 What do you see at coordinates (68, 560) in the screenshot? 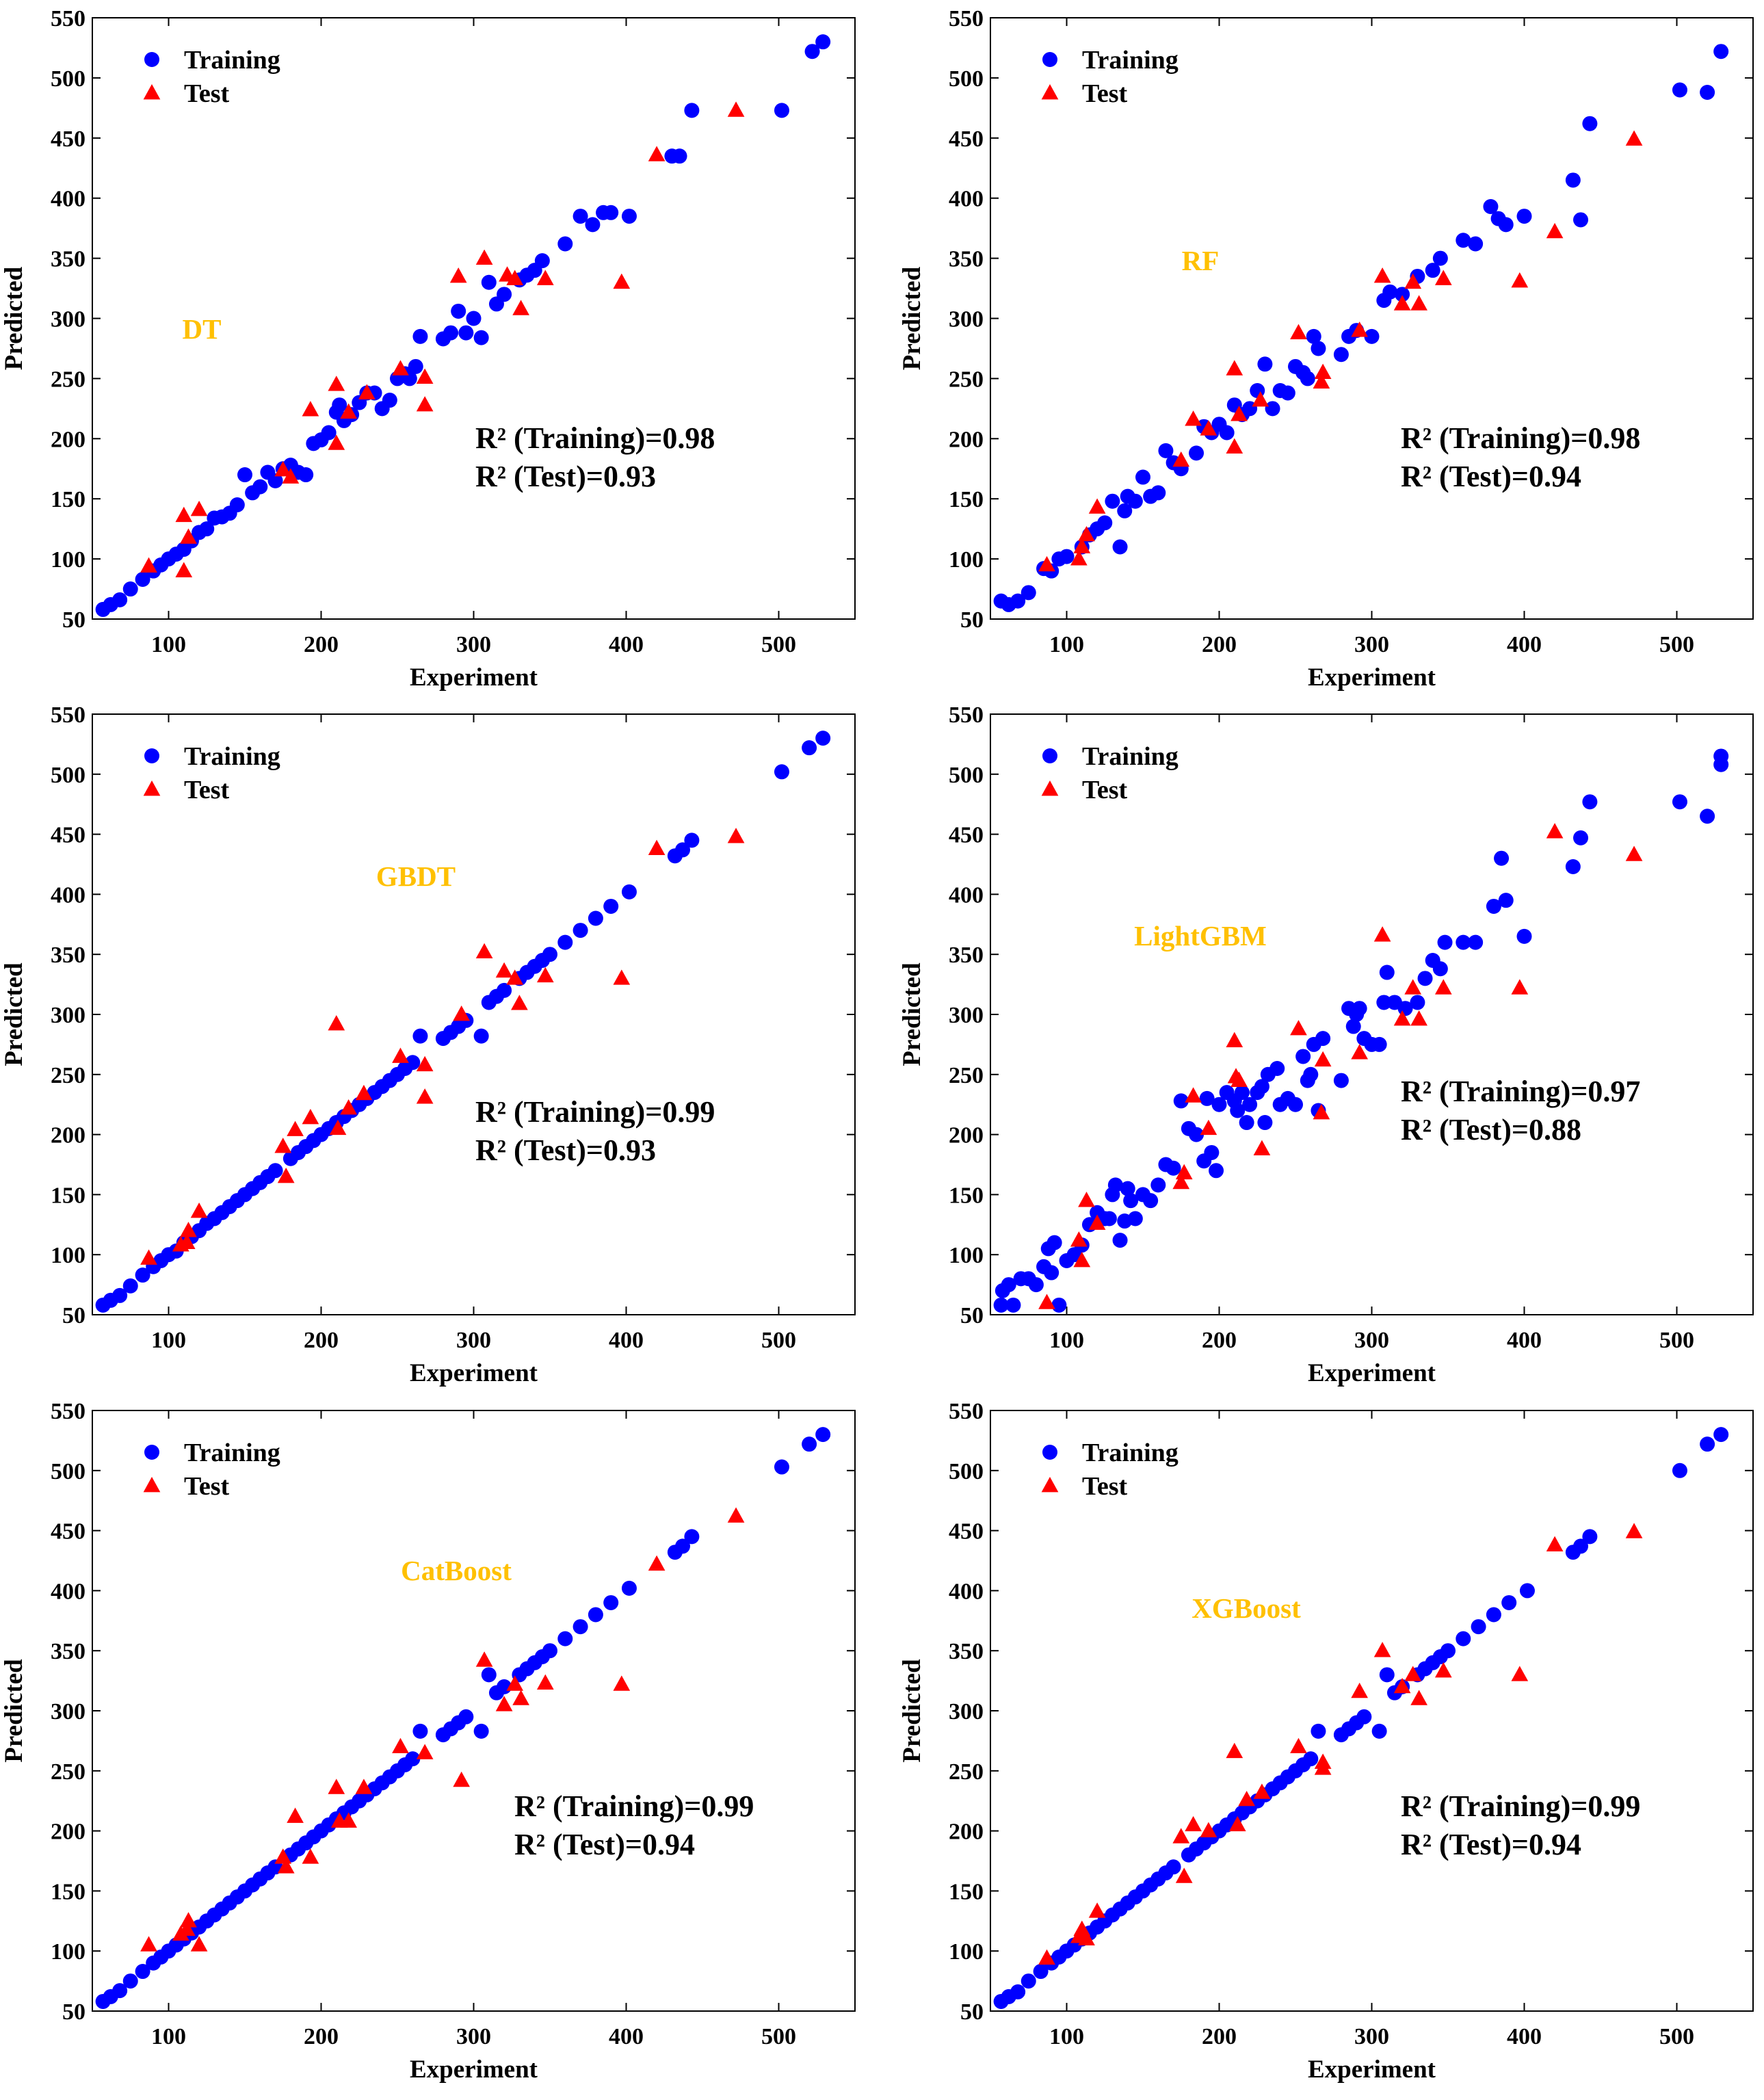
I see `y-tick-label: 100` at bounding box center [68, 560].